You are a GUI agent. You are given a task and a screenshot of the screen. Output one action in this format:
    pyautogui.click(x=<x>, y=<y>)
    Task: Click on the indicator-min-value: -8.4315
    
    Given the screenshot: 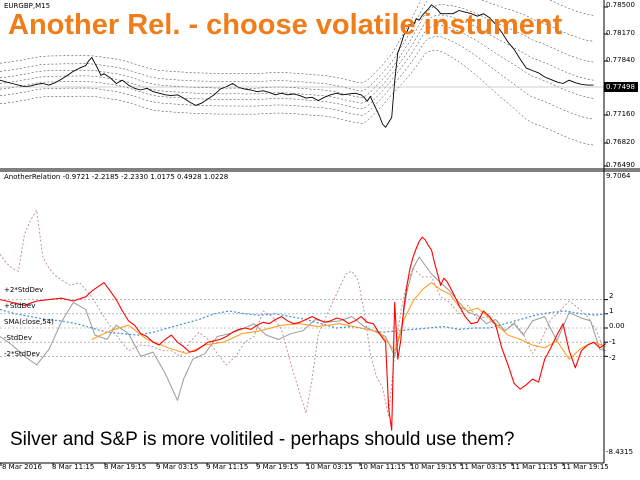 What is the action you would take?
    pyautogui.click(x=620, y=452)
    